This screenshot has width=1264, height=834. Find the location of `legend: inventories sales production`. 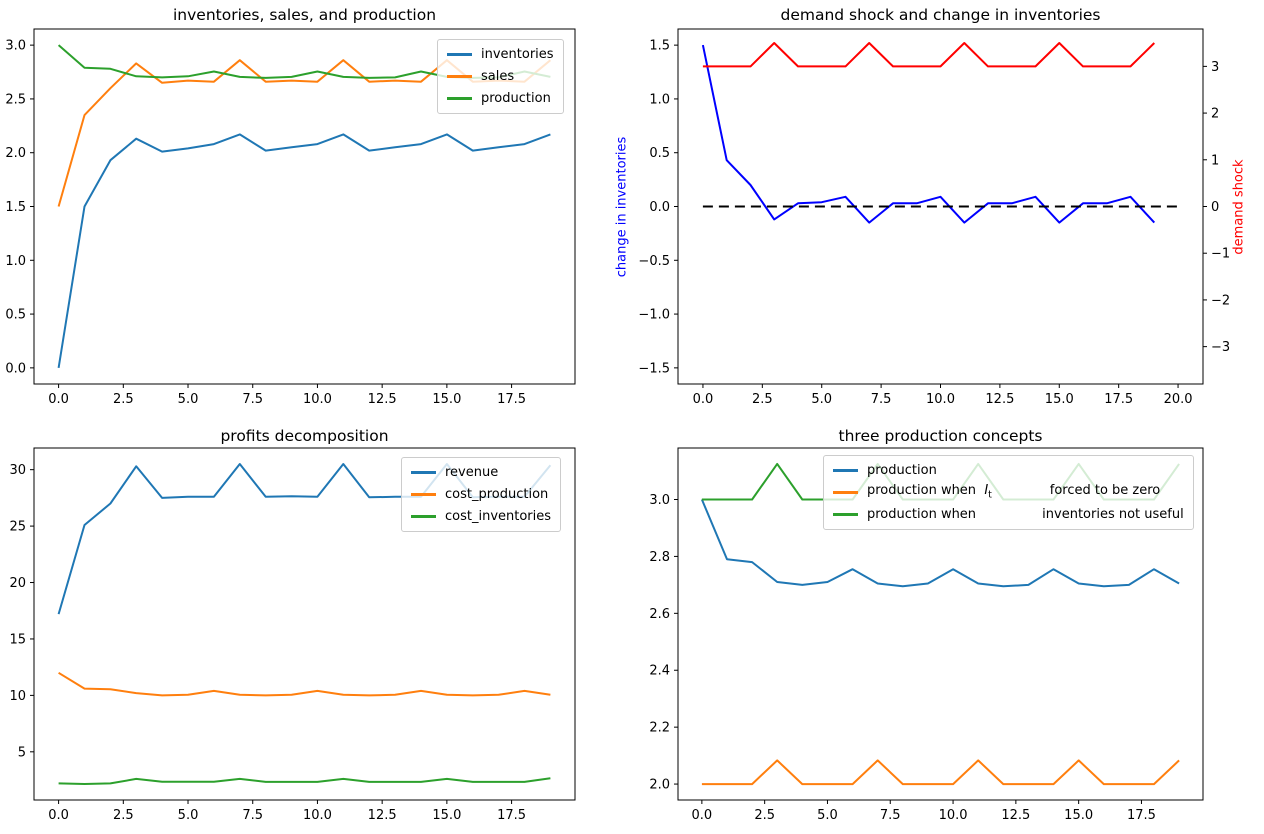

legend: inventories sales production is located at coordinates (500, 76).